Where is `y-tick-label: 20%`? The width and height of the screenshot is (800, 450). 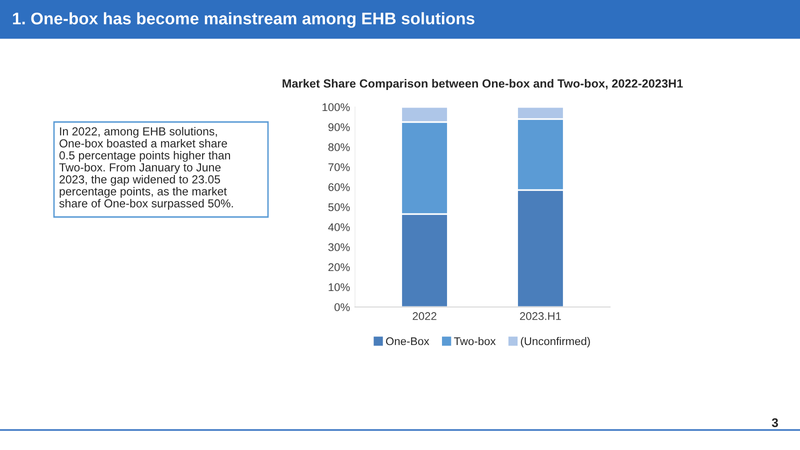 y-tick-label: 20% is located at coordinates (339, 267).